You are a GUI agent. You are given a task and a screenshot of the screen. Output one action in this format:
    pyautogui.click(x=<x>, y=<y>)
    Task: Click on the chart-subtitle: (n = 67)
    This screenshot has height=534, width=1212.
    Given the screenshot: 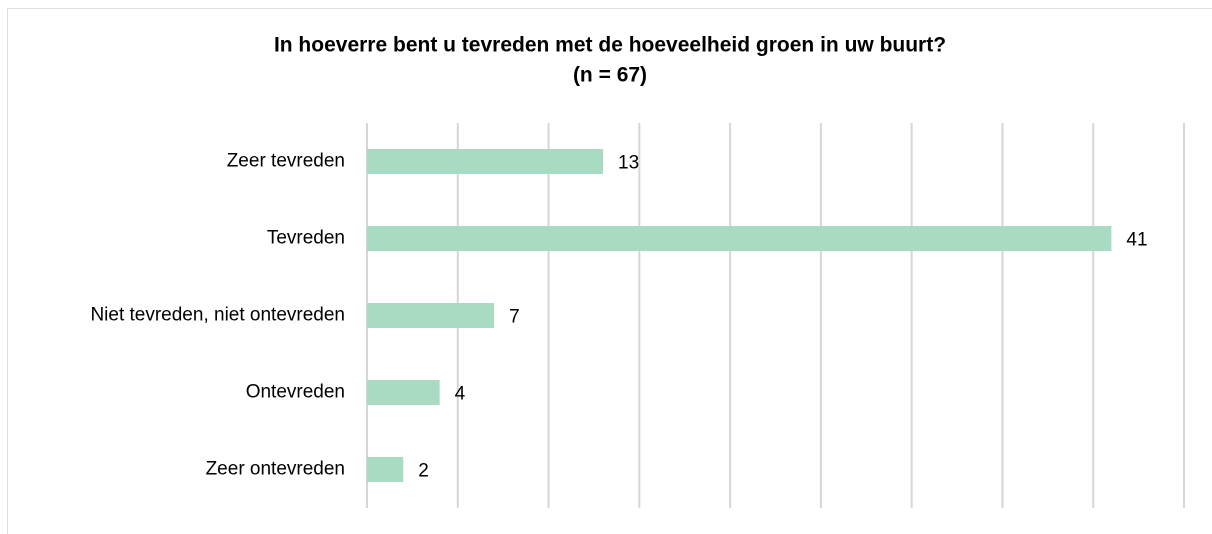 What is the action you would take?
    pyautogui.click(x=610, y=75)
    